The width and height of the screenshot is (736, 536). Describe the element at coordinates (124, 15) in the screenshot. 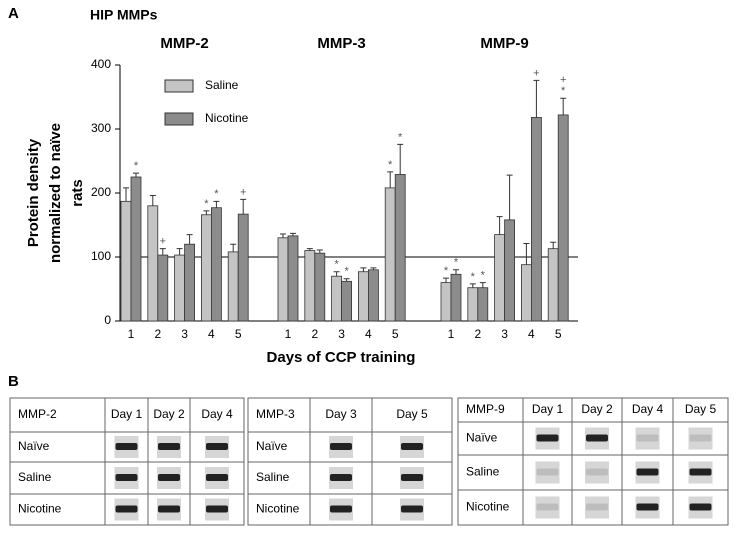

I see `chart-title: HIP MMPs` at that location.